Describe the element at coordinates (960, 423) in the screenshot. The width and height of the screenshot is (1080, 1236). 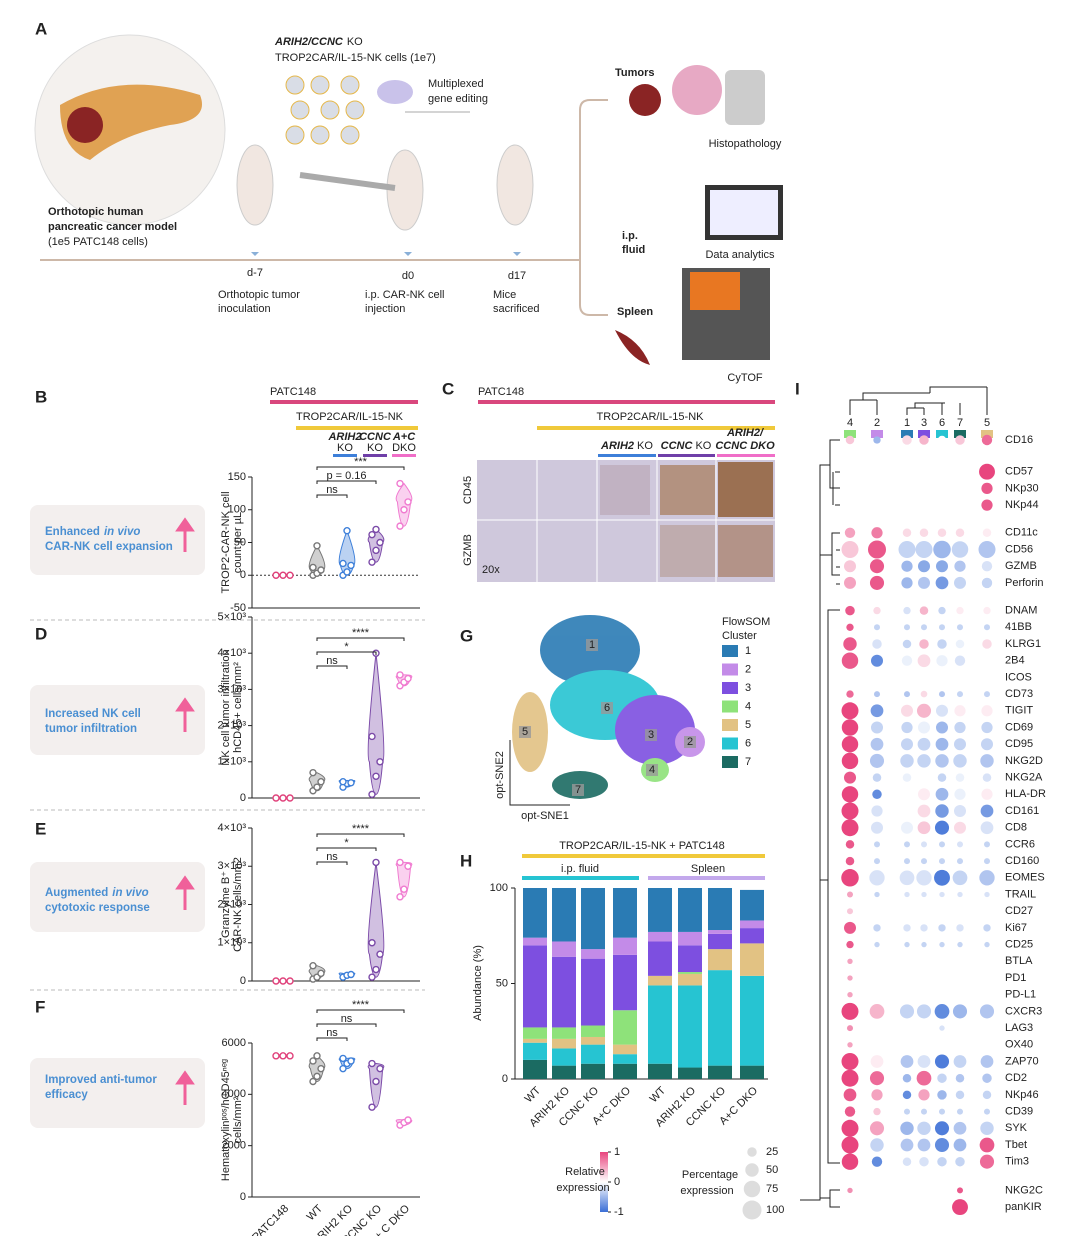
I see `column-label: 7` at that location.